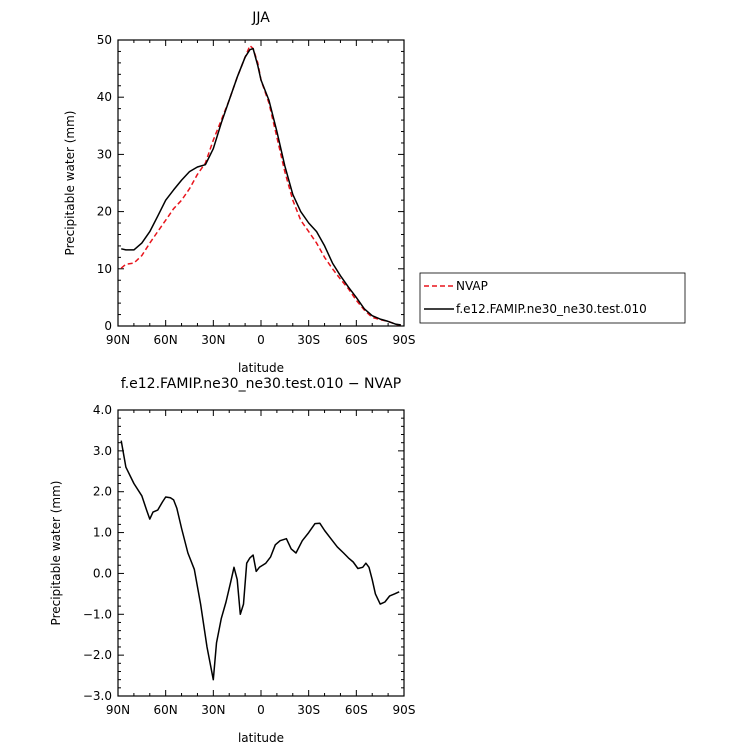  Describe the element at coordinates (104, 154) in the screenshot. I see `top-y-tick-label: 30` at that location.